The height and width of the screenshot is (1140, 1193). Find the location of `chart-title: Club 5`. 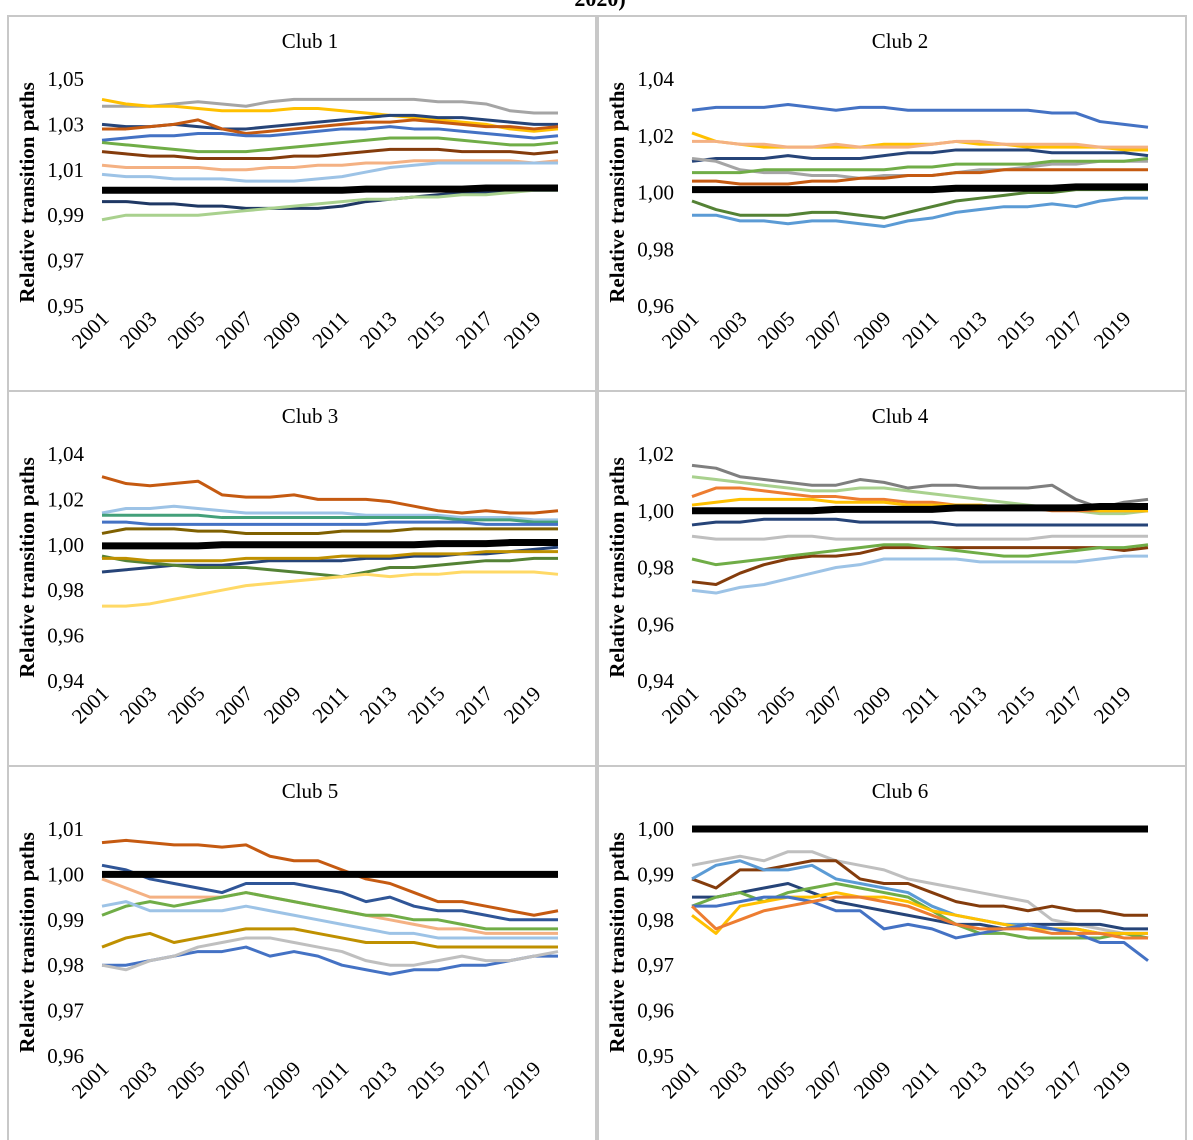

chart-title: Club 5 is located at coordinates (310, 791).